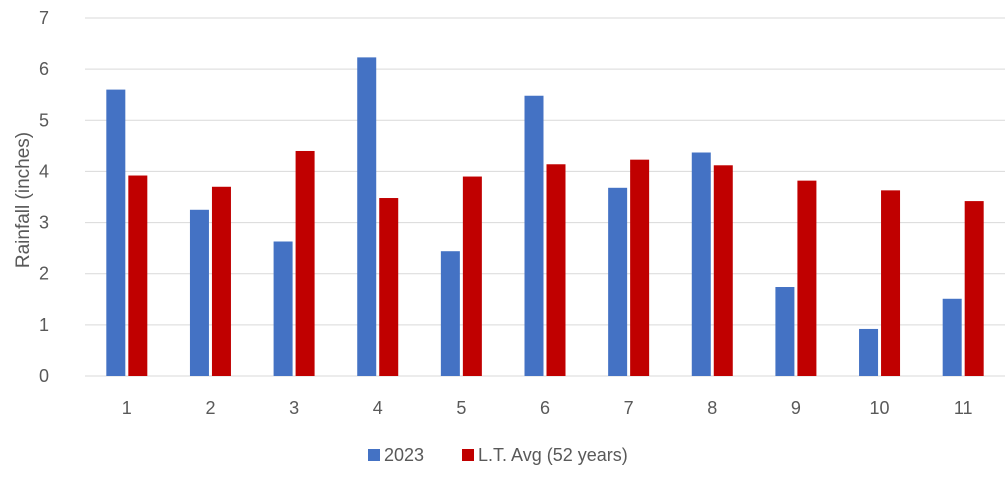 The width and height of the screenshot is (1005, 477). Describe the element at coordinates (44, 223) in the screenshot. I see `y-tick-label: 3` at that location.